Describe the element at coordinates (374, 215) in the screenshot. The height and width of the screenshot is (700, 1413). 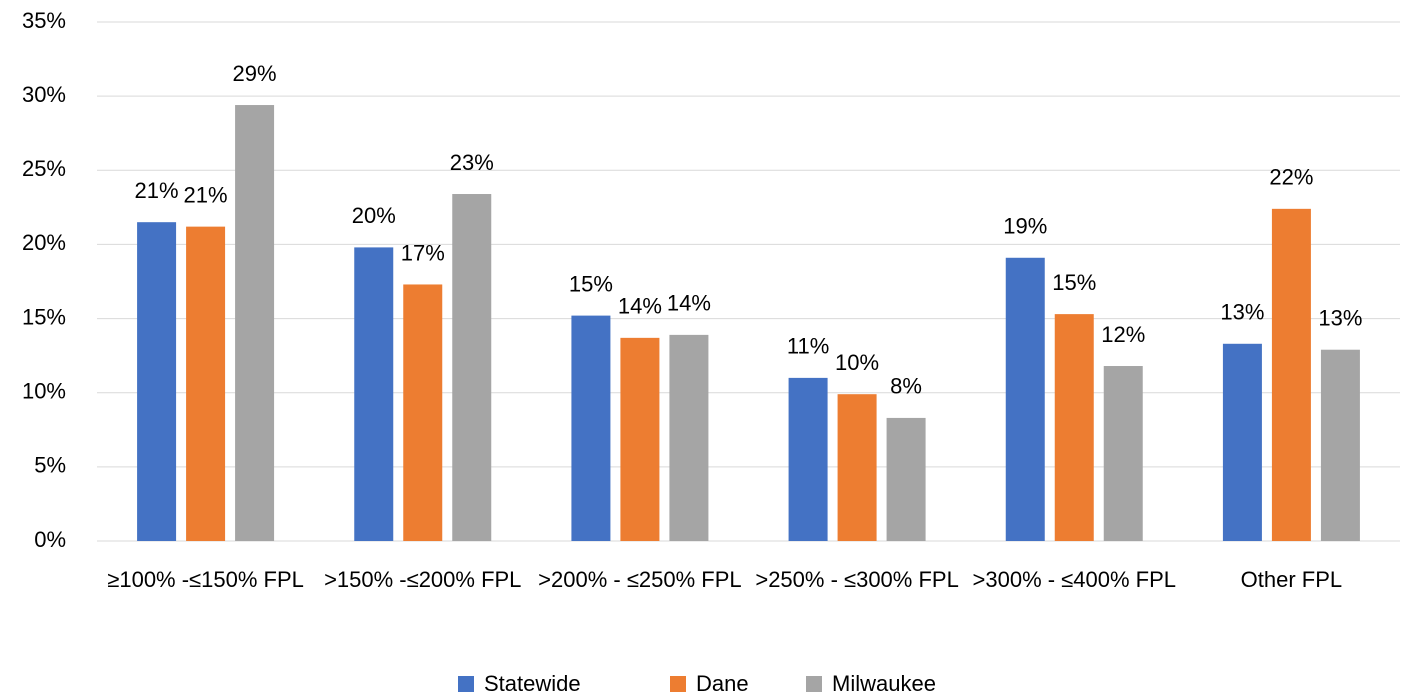
I see `data-label: 20%` at that location.